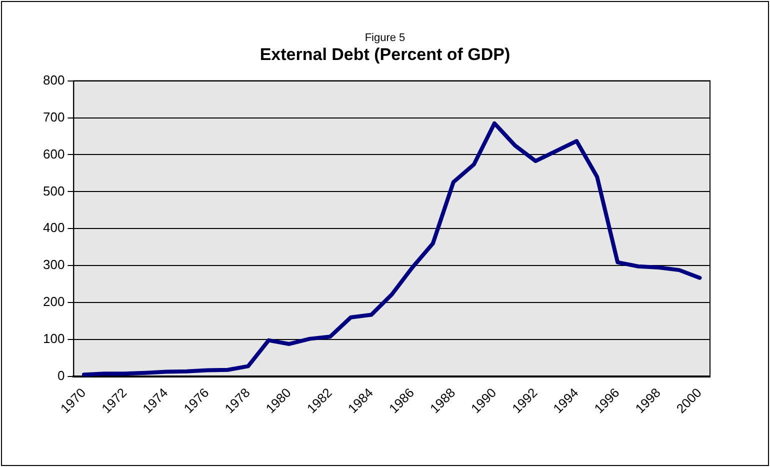 The height and width of the screenshot is (467, 770). Describe the element at coordinates (385, 55) in the screenshot. I see `chart-title: External Debt (Percent of GDP)` at that location.